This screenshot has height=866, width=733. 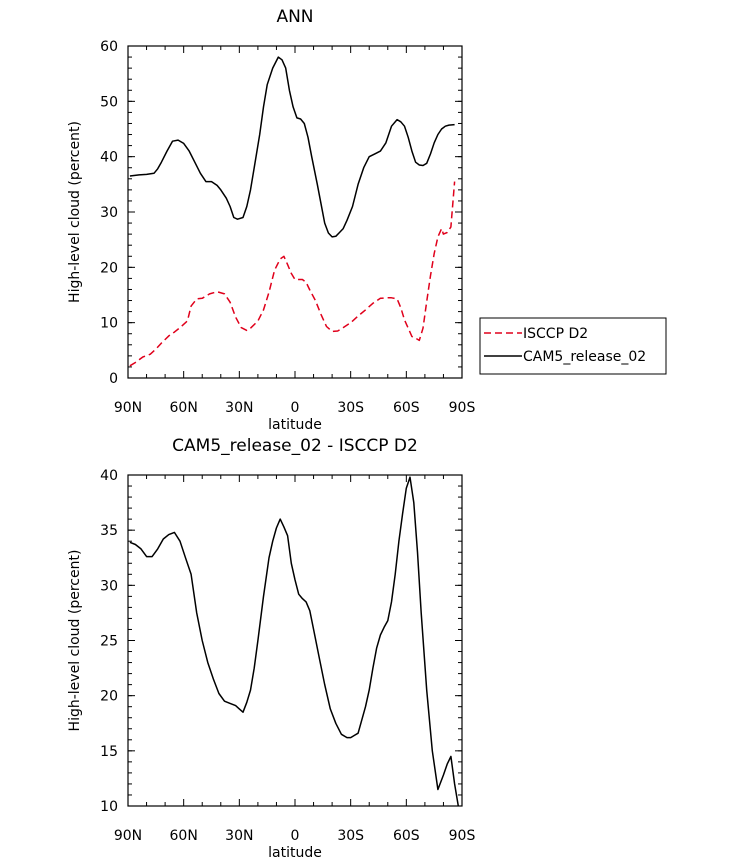 What do you see at coordinates (584, 357) in the screenshot?
I see `legend-label-cam5-release-02: CAM5_release_02` at bounding box center [584, 357].